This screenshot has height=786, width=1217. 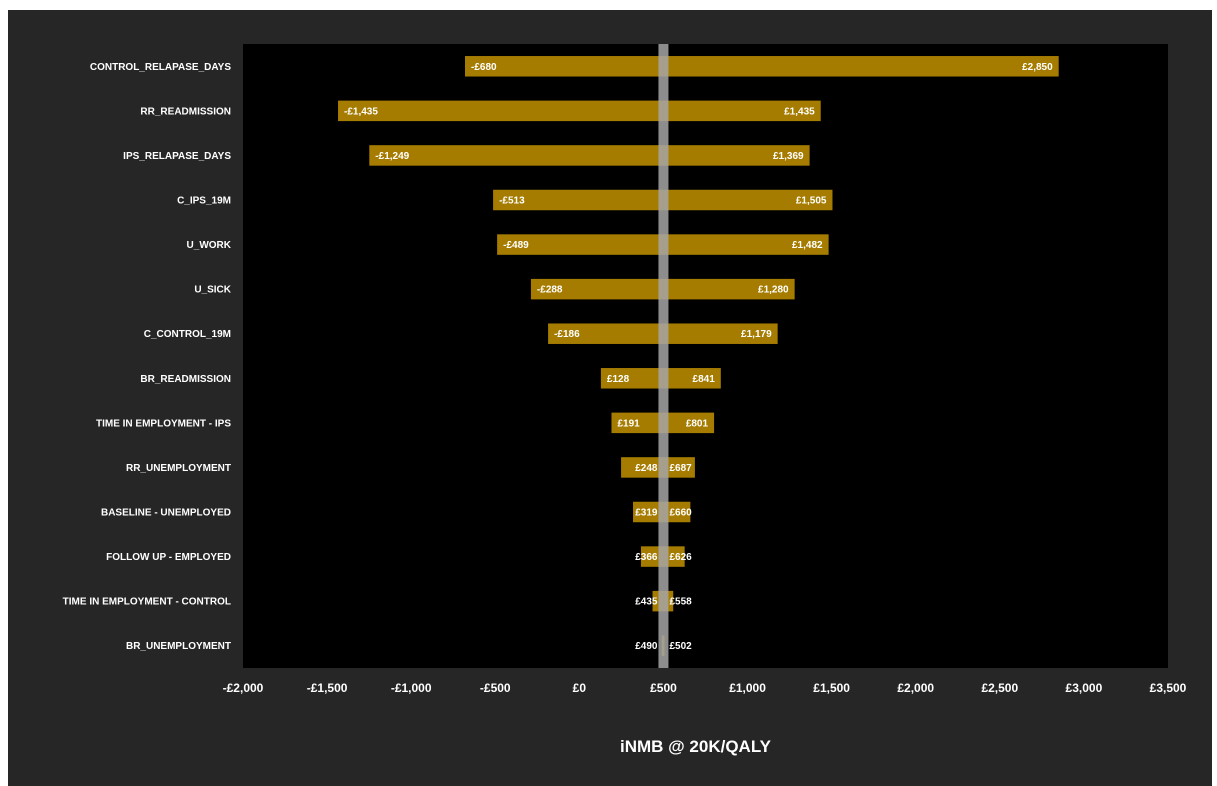 I want to click on bar-low-label-1: -£1,435, so click(x=361, y=111).